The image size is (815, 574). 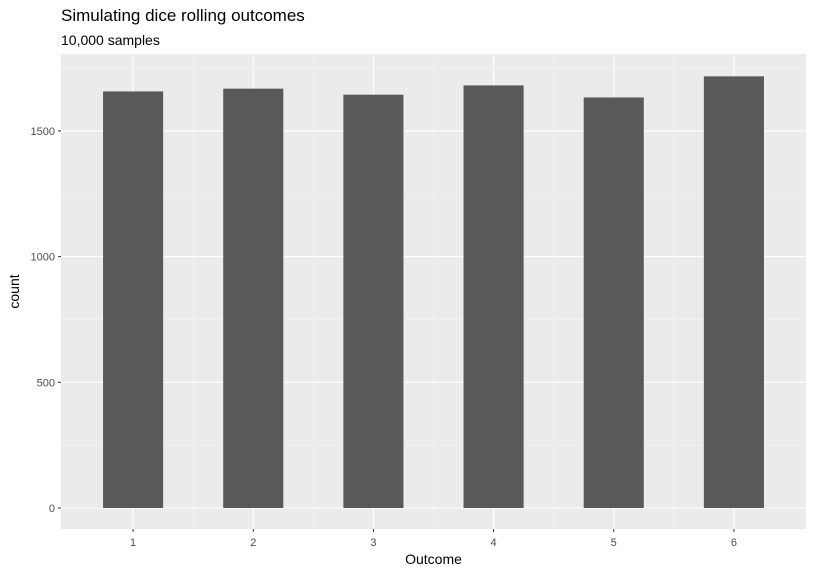 What do you see at coordinates (433, 559) in the screenshot?
I see `x-axis-title: Outcome` at bounding box center [433, 559].